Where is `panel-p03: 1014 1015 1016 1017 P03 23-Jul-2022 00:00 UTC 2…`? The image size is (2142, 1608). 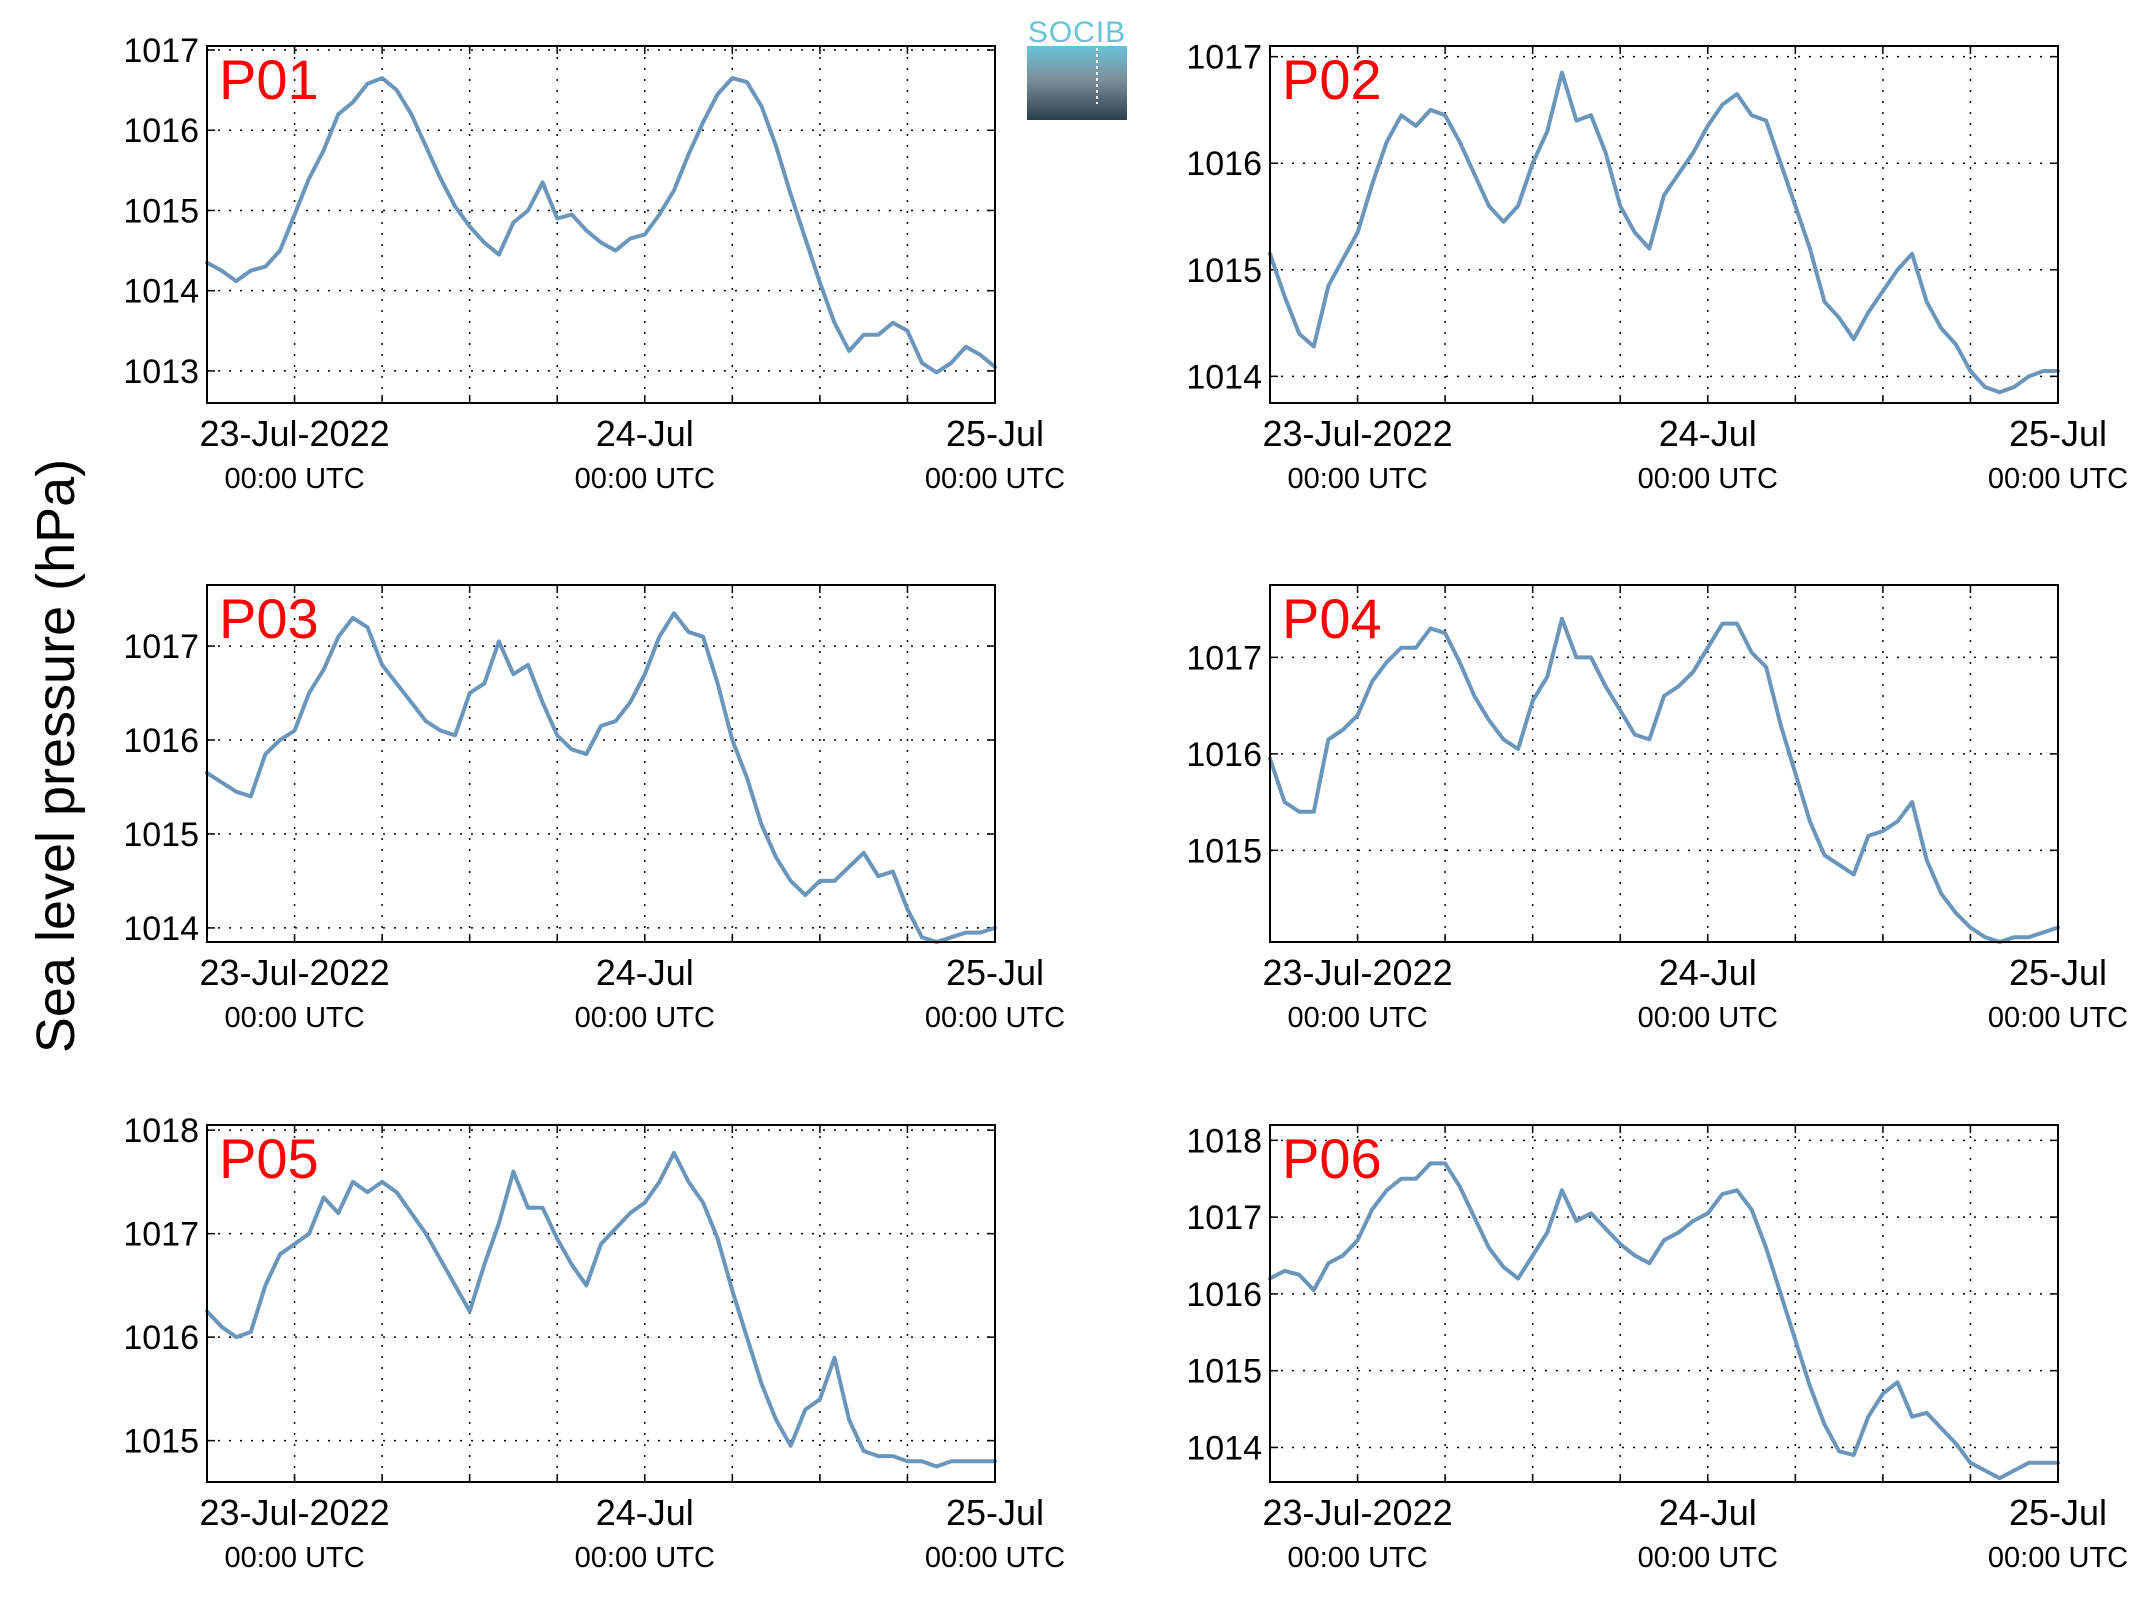
panel-p03: 1014 1015 1016 1017 P03 23-Jul-2022 00:00 UTC 2… is located at coordinates (594, 809).